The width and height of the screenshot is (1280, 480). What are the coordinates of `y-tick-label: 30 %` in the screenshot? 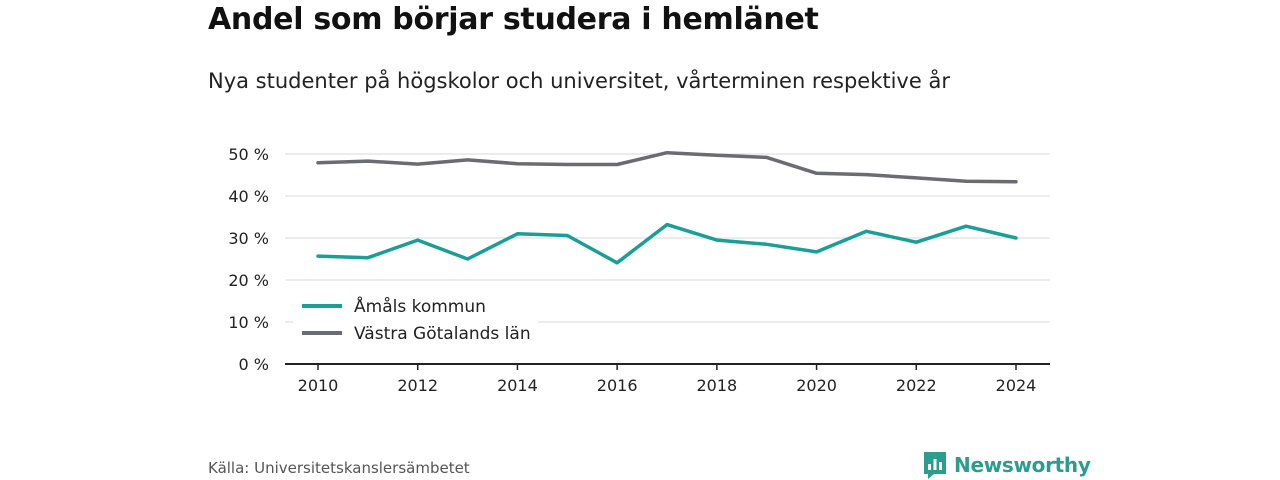 It's located at (248, 238).